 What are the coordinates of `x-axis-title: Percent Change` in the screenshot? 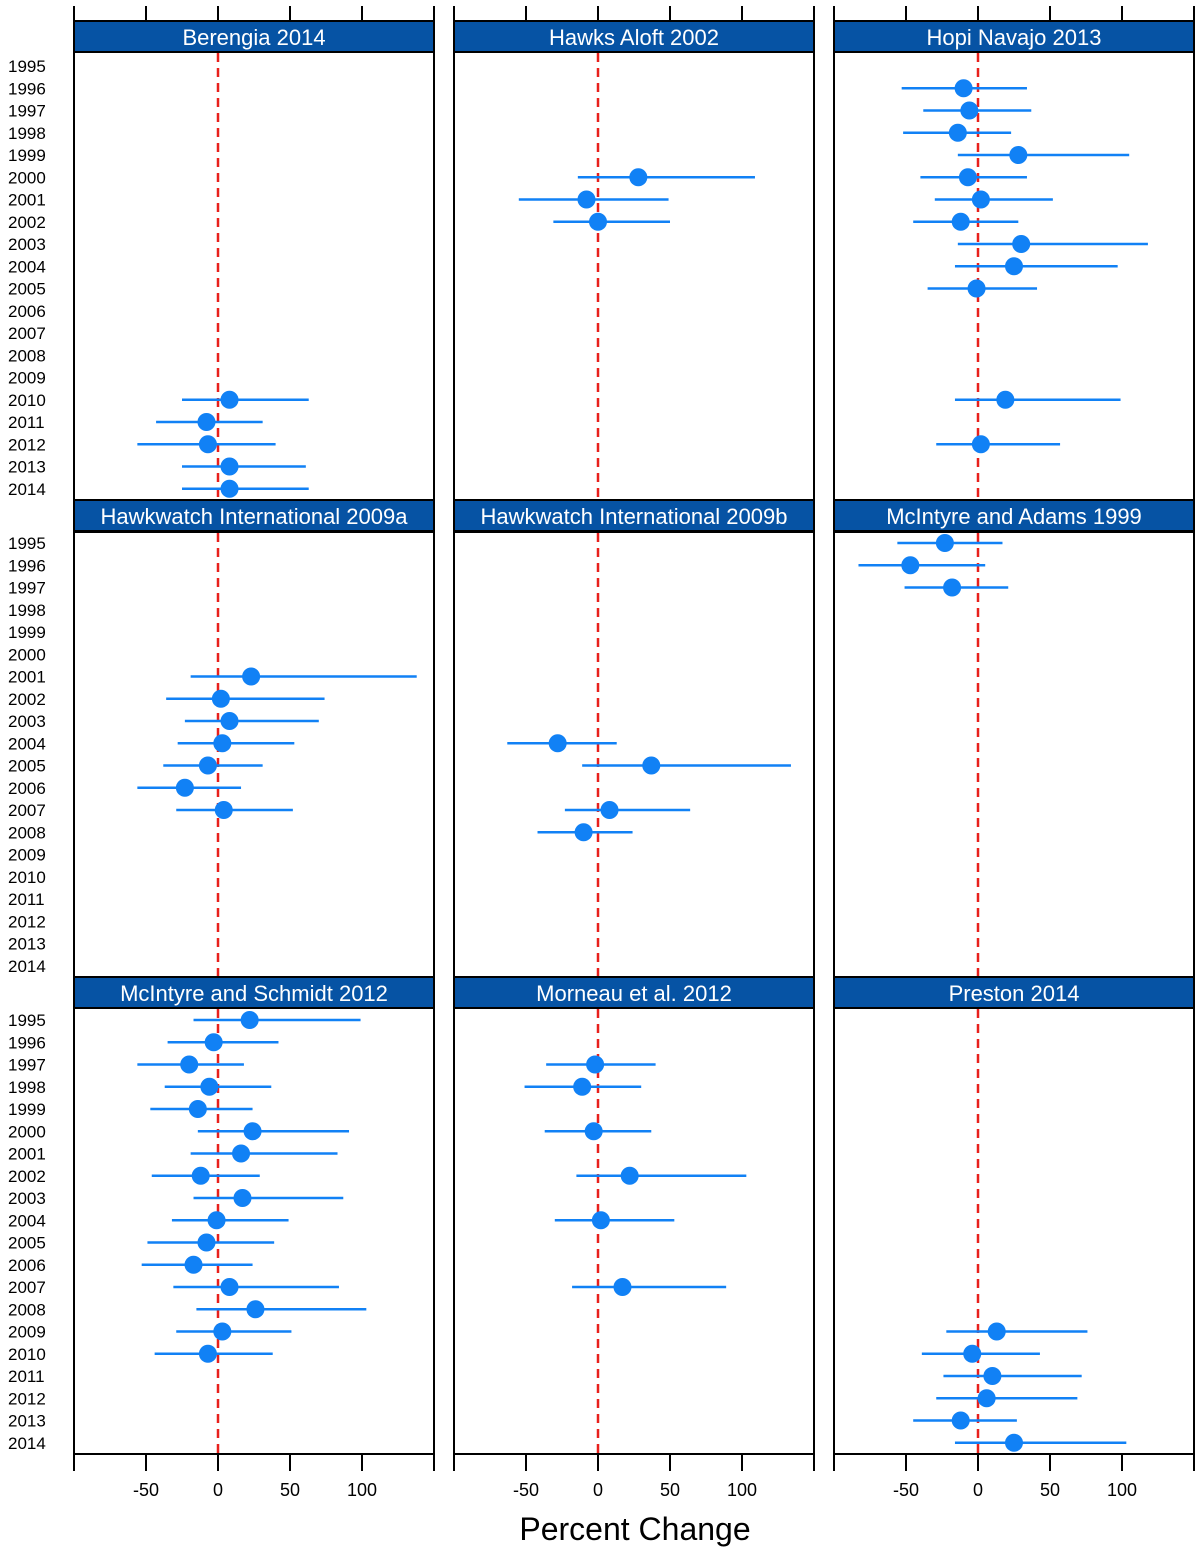 It's located at (634, 1529).